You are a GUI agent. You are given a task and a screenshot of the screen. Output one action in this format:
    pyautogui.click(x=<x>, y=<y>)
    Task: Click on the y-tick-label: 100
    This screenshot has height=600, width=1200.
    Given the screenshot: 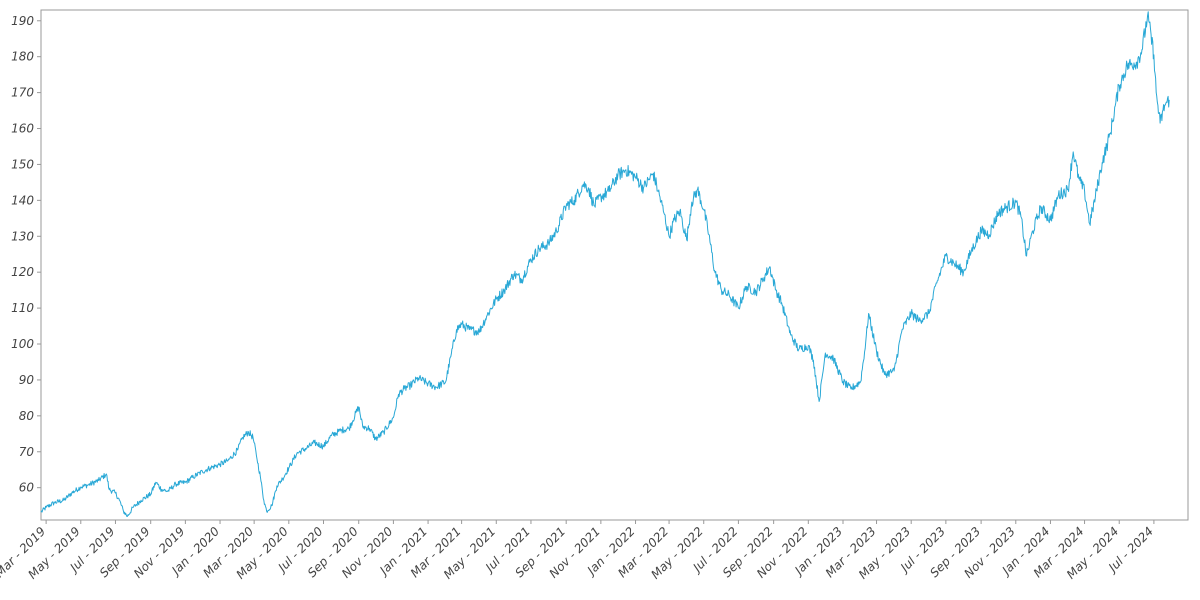 What is the action you would take?
    pyautogui.click(x=22, y=344)
    